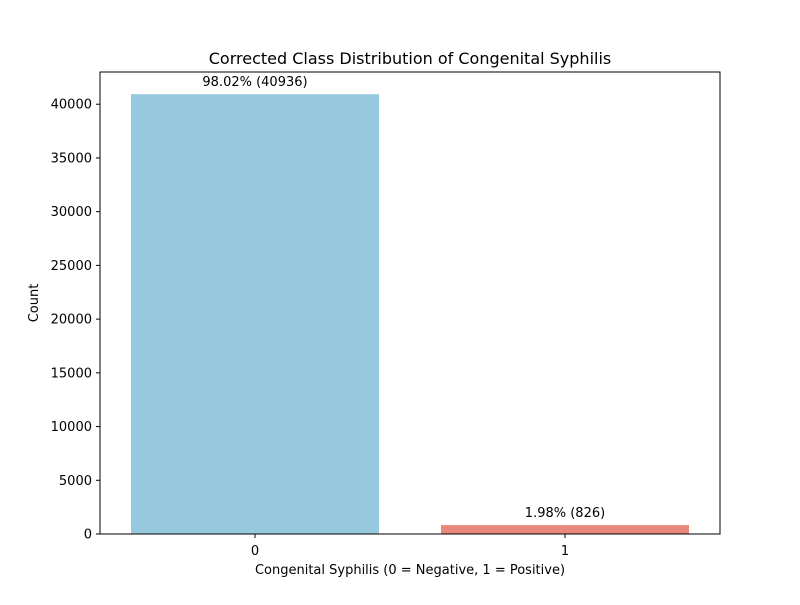 Image resolution: width=800 pixels, height=605 pixels. I want to click on y-tick-label: 0, so click(88, 535).